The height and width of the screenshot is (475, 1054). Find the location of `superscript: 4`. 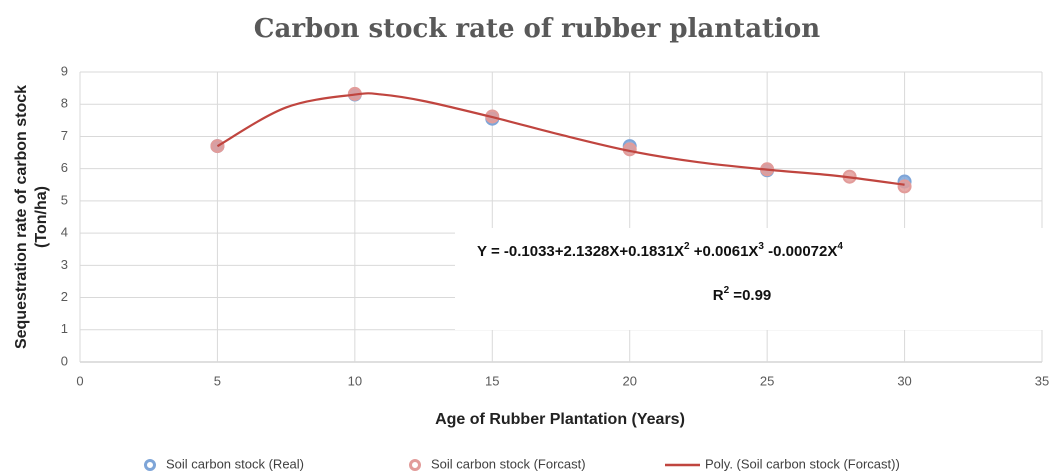

superscript: 4 is located at coordinates (840, 246).